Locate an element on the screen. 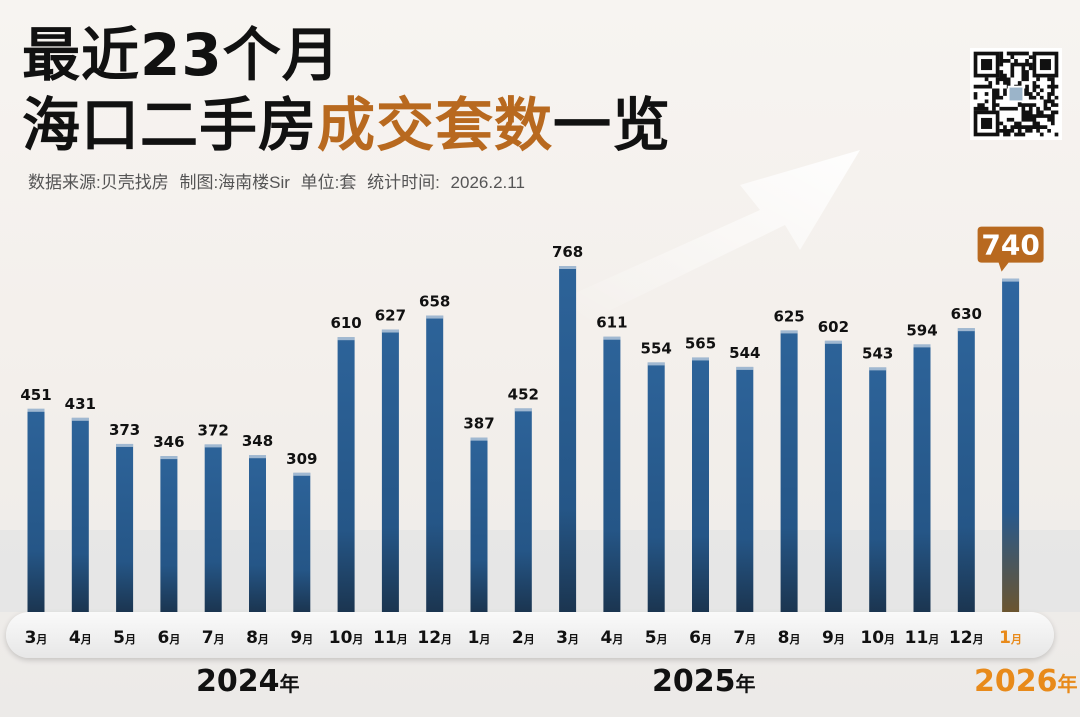  bar-value-label-9: 627 is located at coordinates (390, 316).